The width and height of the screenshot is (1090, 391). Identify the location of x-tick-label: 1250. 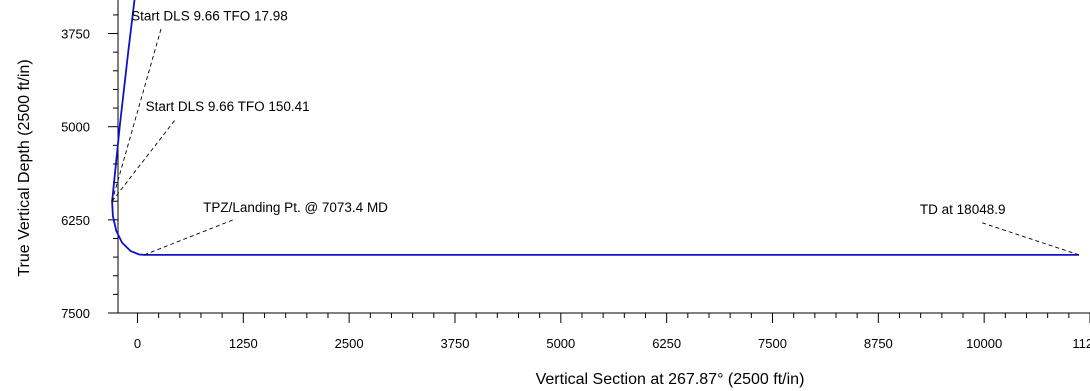
(243, 343).